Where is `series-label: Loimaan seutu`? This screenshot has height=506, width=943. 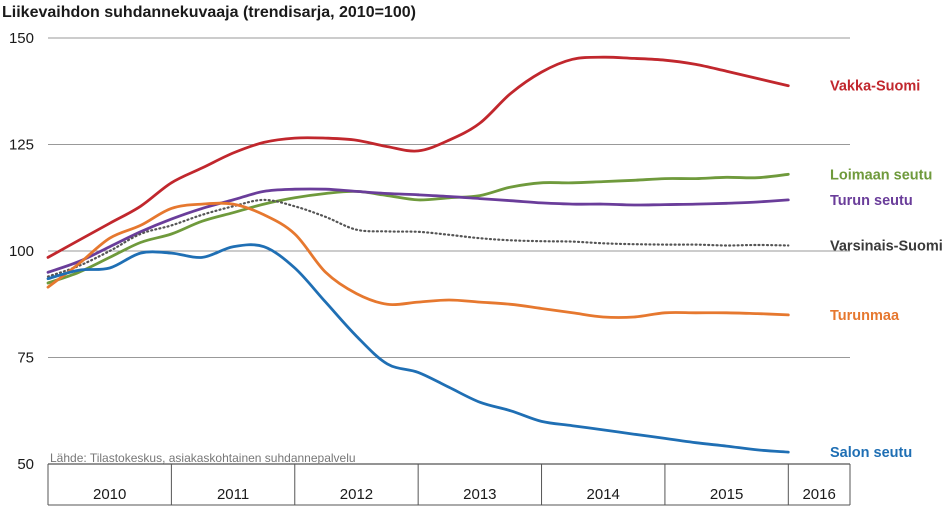
series-label: Loimaan seutu is located at coordinates (881, 175).